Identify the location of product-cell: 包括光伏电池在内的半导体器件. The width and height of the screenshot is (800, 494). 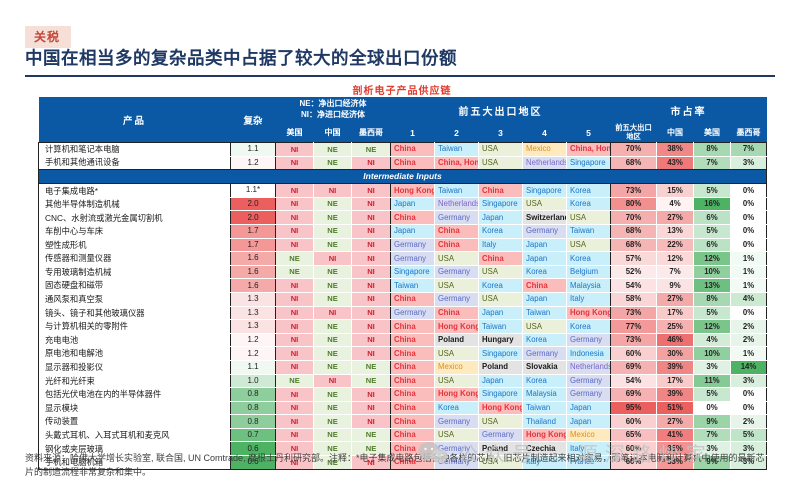
(134, 394).